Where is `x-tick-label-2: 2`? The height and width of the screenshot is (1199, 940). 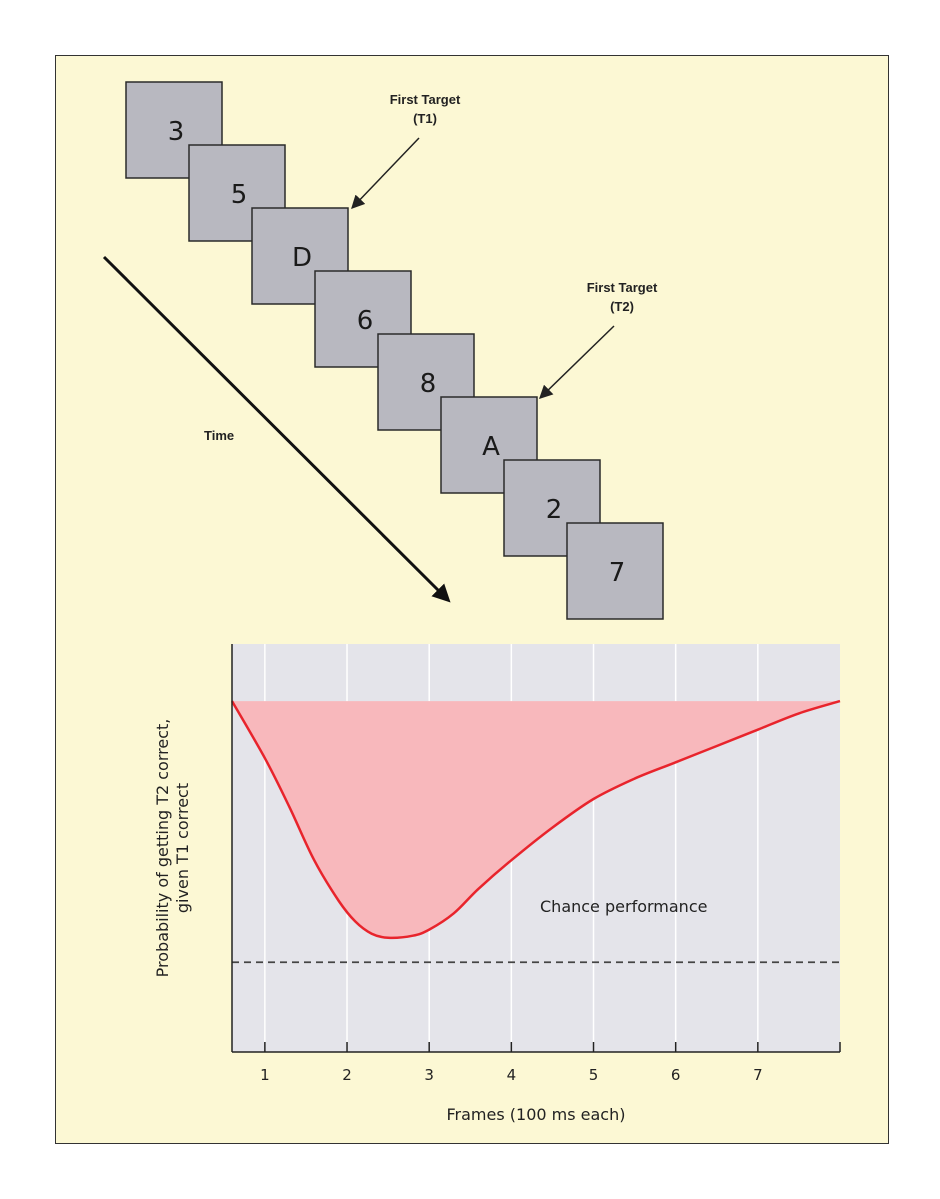
x-tick-label-2: 2 is located at coordinates (347, 1075).